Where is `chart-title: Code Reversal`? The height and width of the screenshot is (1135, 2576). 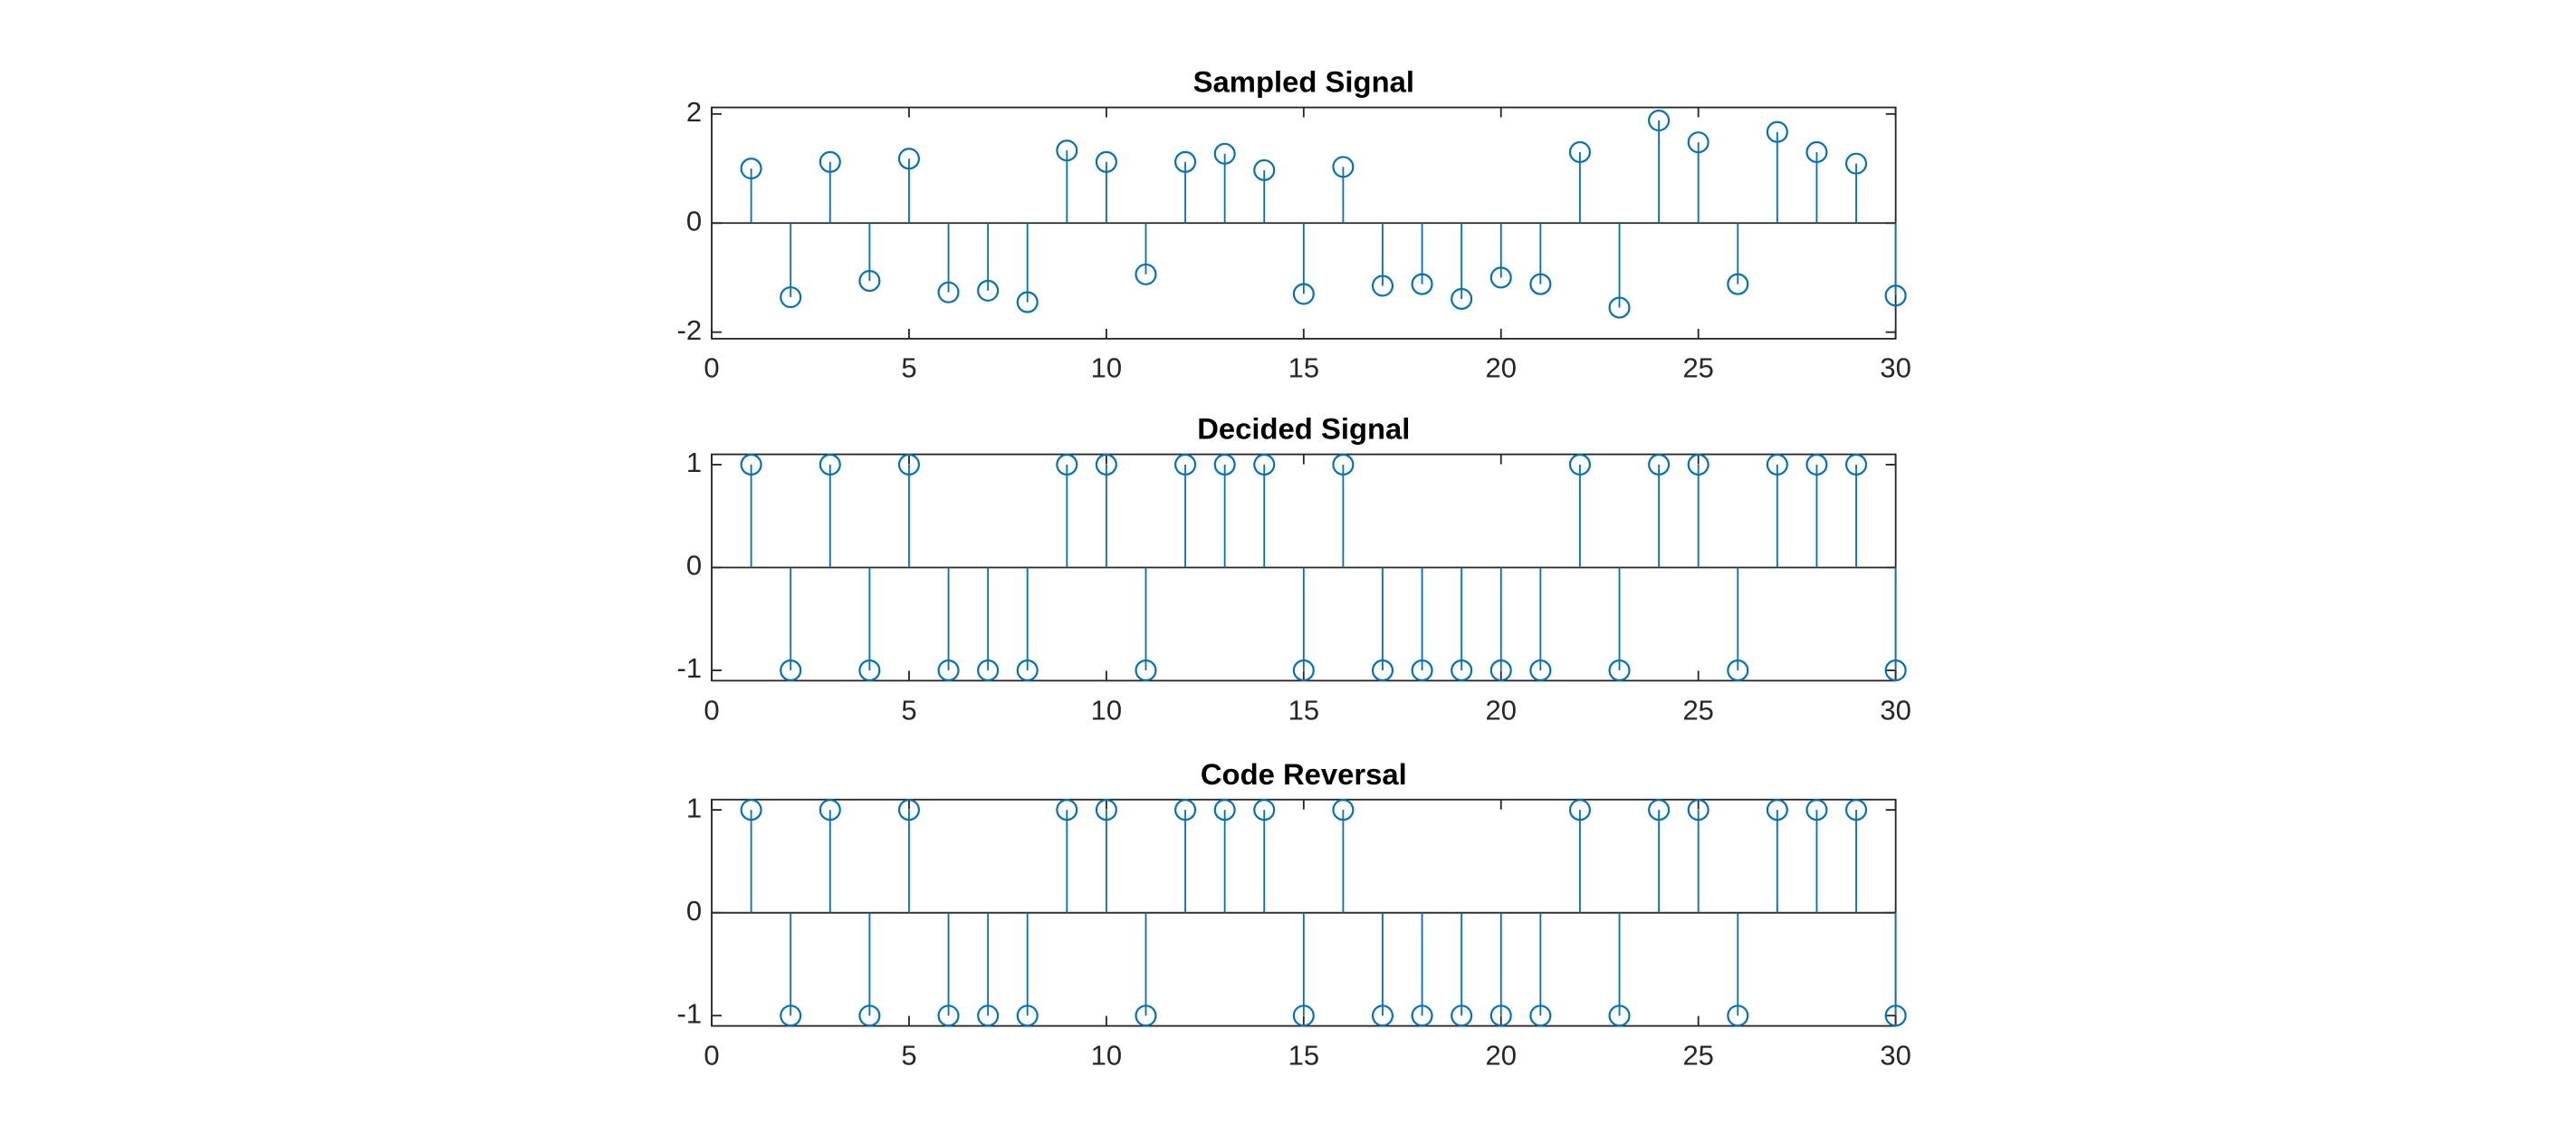 chart-title: Code Reversal is located at coordinates (1304, 774).